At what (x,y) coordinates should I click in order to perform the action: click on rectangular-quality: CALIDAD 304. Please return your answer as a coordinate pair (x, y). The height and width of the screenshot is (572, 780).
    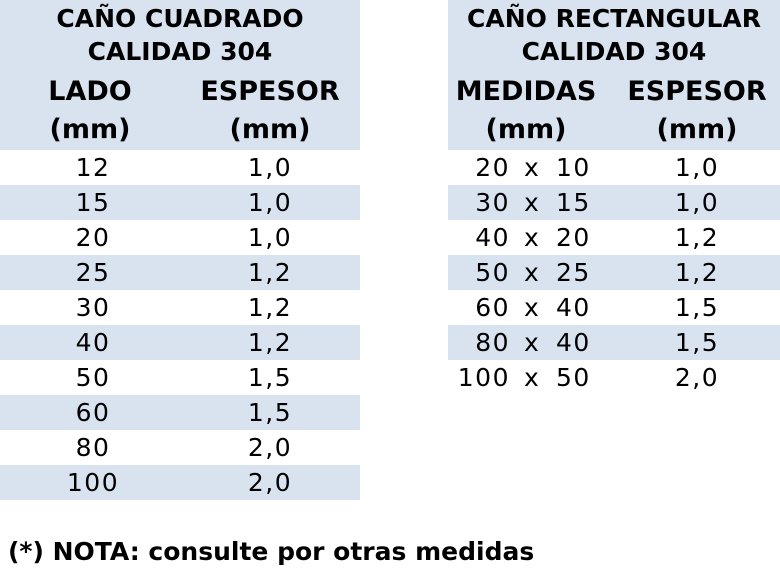
    Looking at the image, I should click on (614, 51).